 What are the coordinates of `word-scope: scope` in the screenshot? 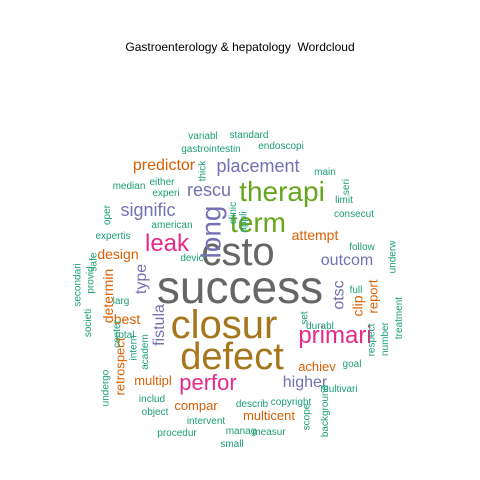 It's located at (306, 417).